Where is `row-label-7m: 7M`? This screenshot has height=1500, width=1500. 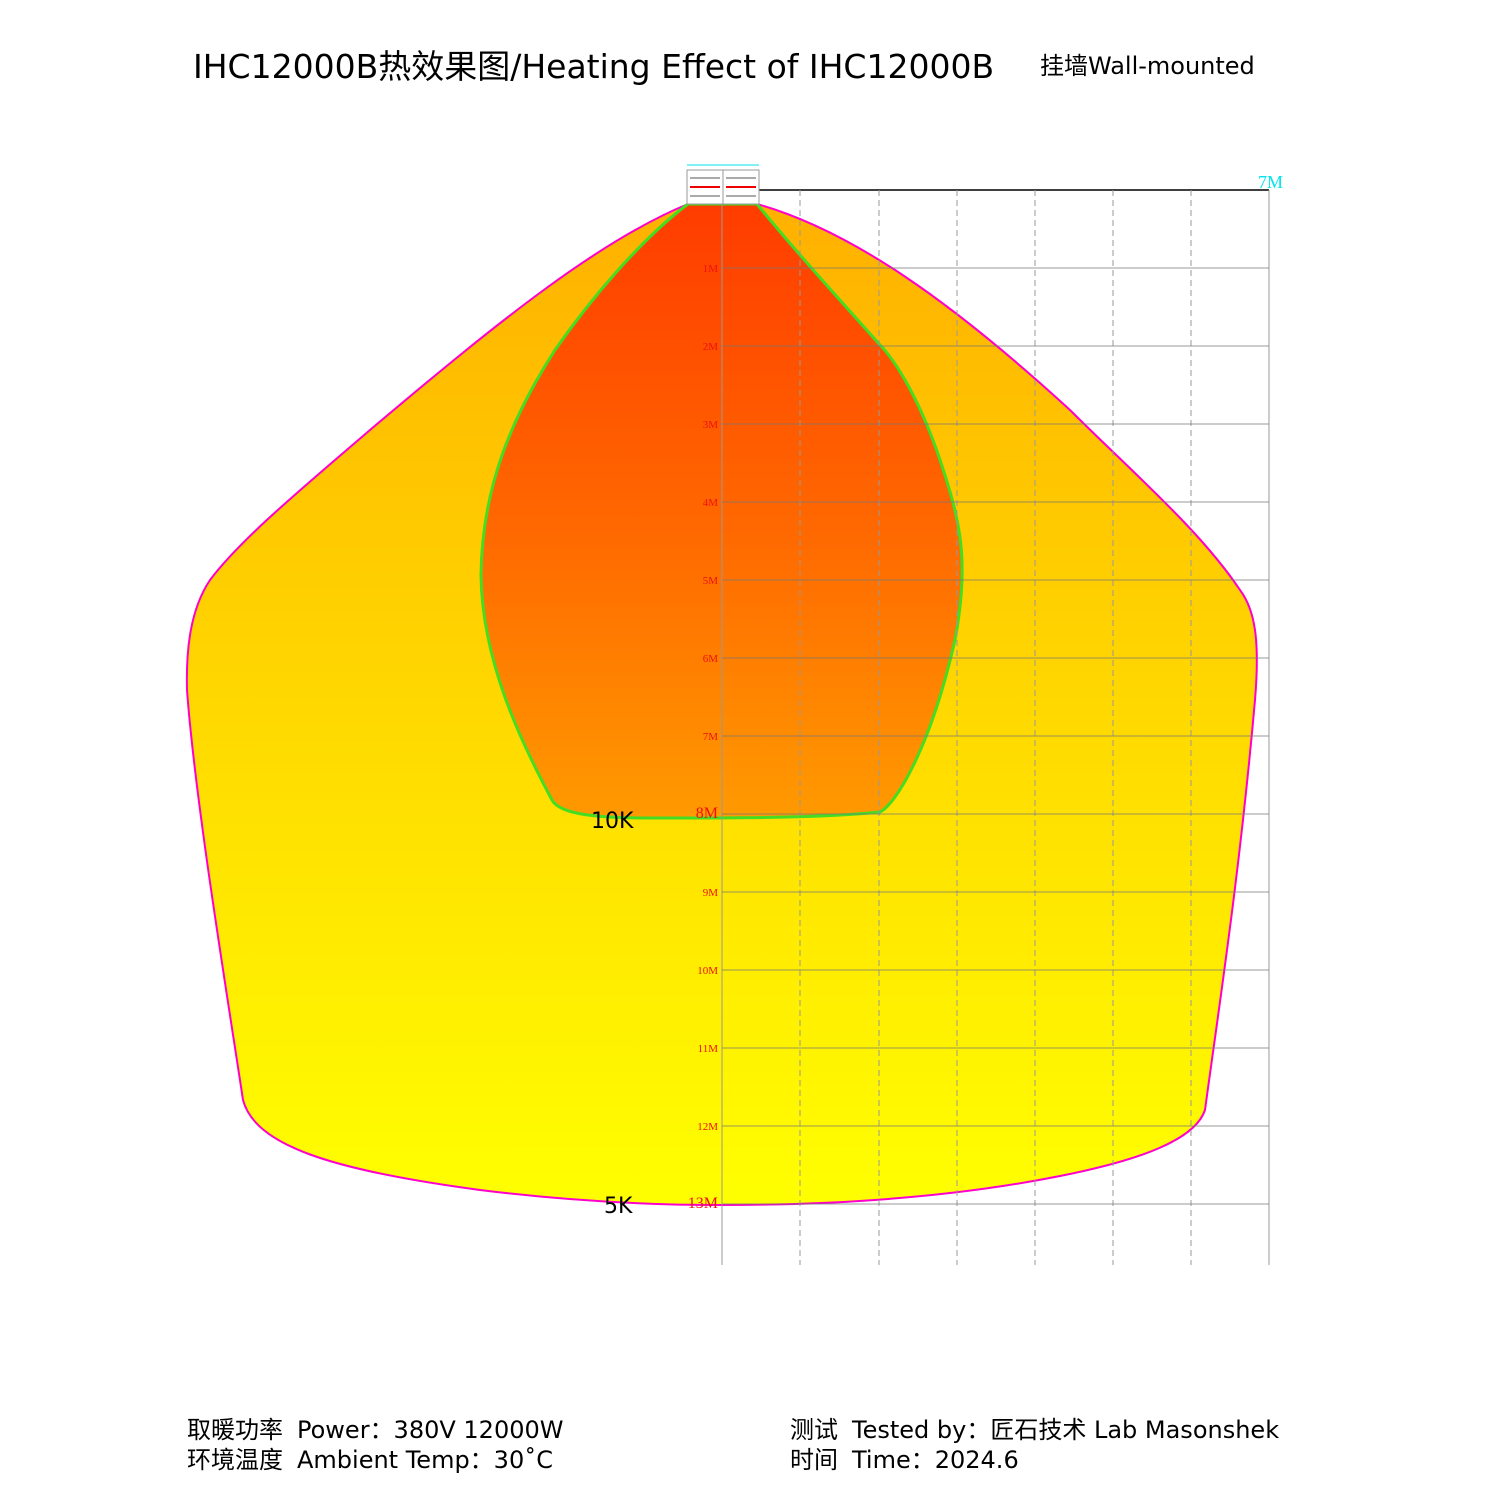
row-label-7m: 7M is located at coordinates (711, 737).